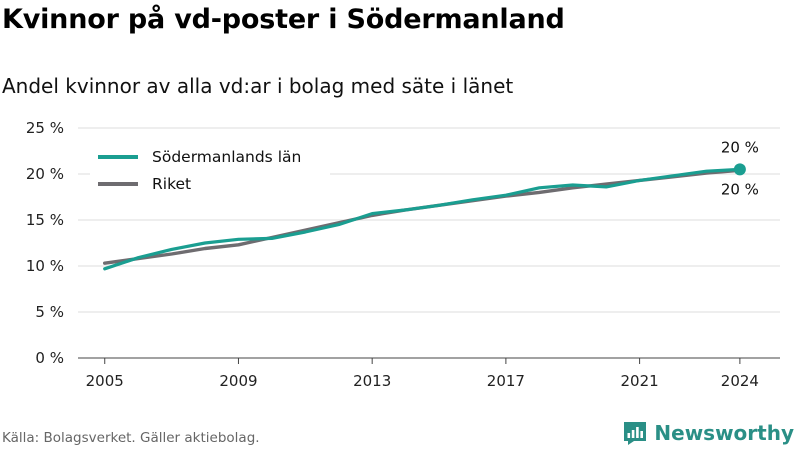 The width and height of the screenshot is (800, 450). I want to click on chart-title: Kvinnor på vd-poster i Södermanland, so click(283, 19).